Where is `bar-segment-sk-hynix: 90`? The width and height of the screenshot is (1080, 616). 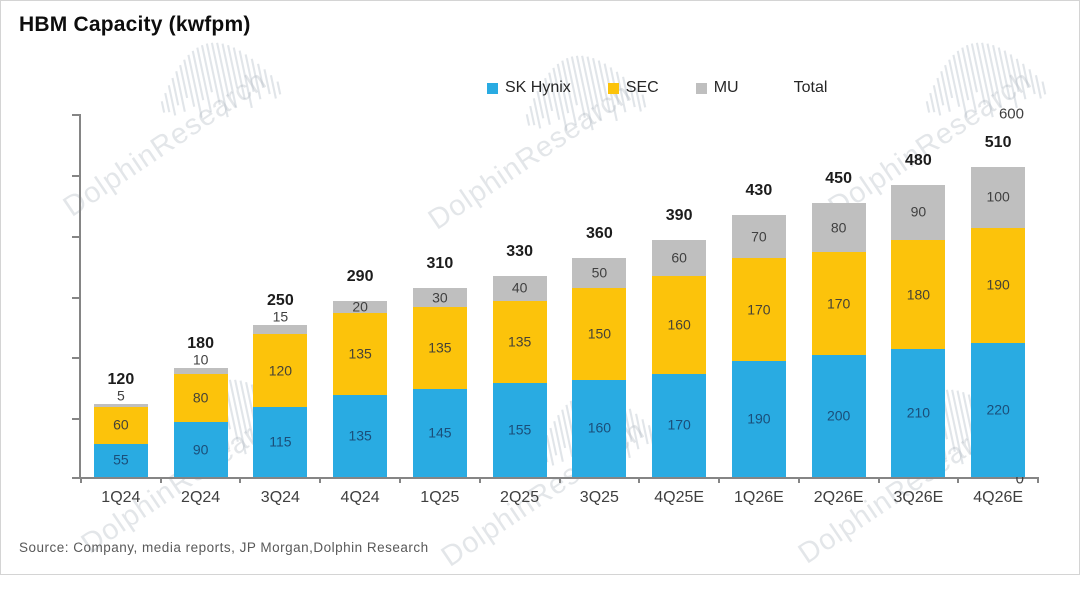
bar-segment-sk-hynix: 90 is located at coordinates (200, 449).